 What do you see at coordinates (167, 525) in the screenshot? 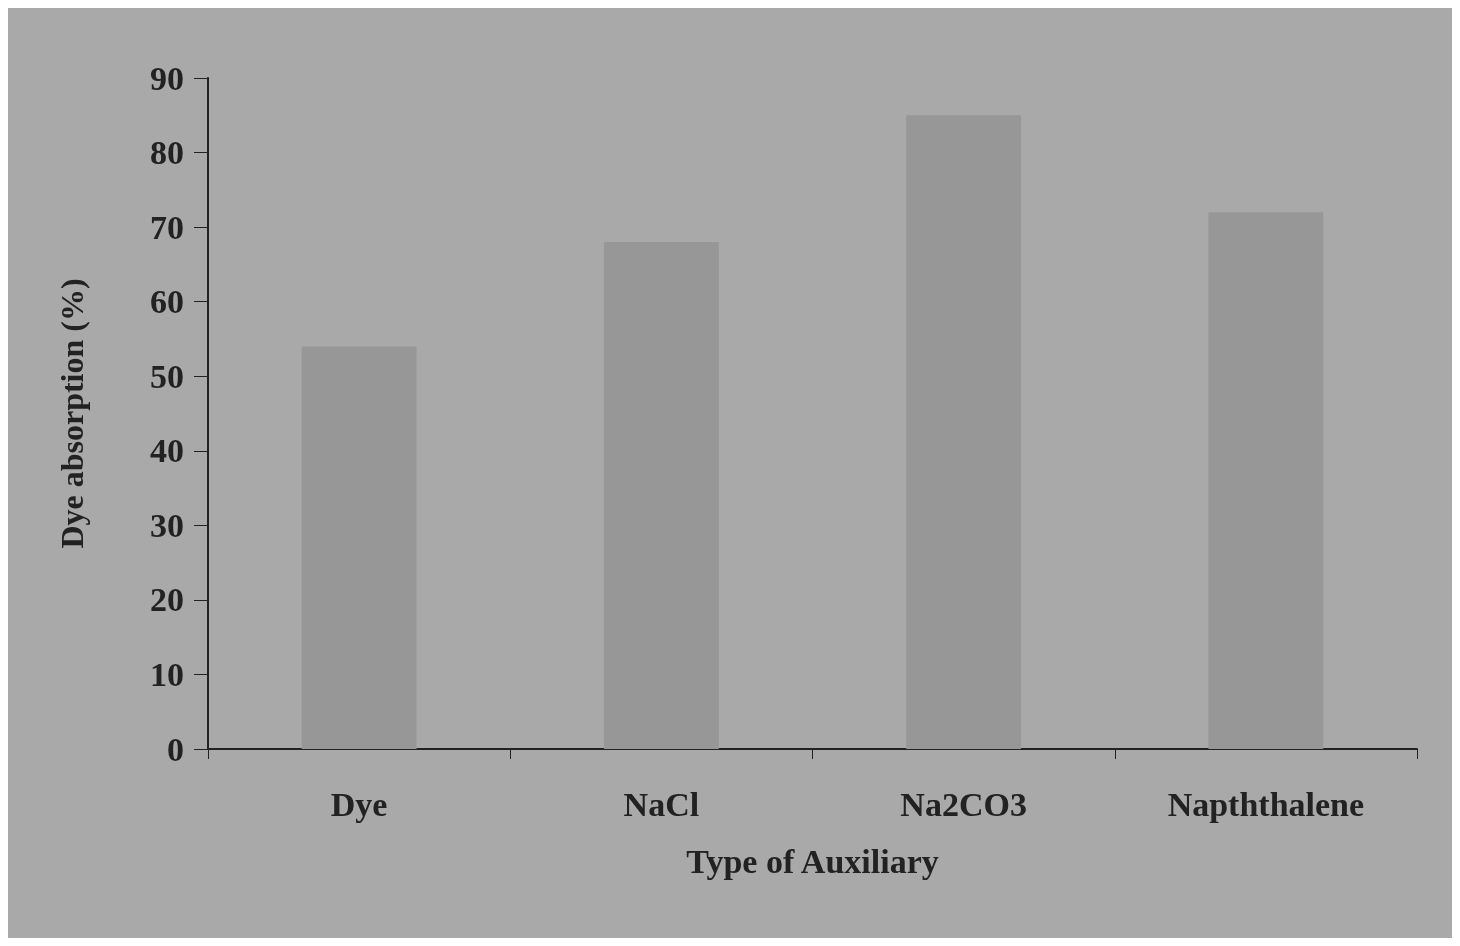
I see `y-tick-label: 30` at bounding box center [167, 525].